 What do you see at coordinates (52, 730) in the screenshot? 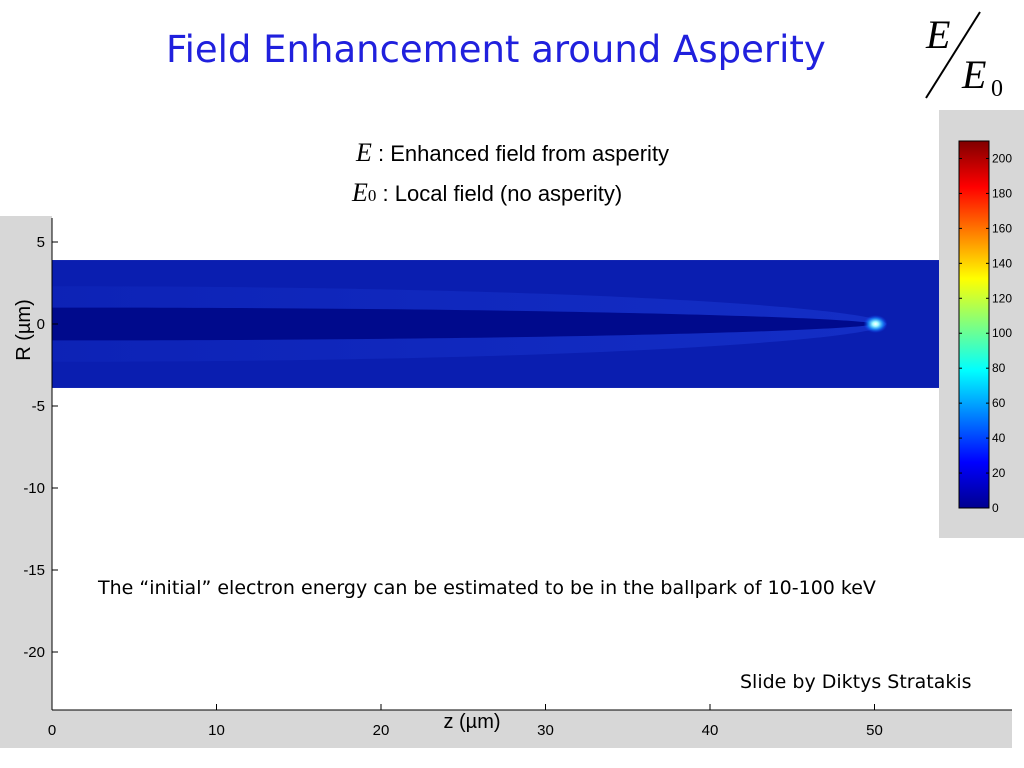
I see `x-tick-label: 0` at bounding box center [52, 730].